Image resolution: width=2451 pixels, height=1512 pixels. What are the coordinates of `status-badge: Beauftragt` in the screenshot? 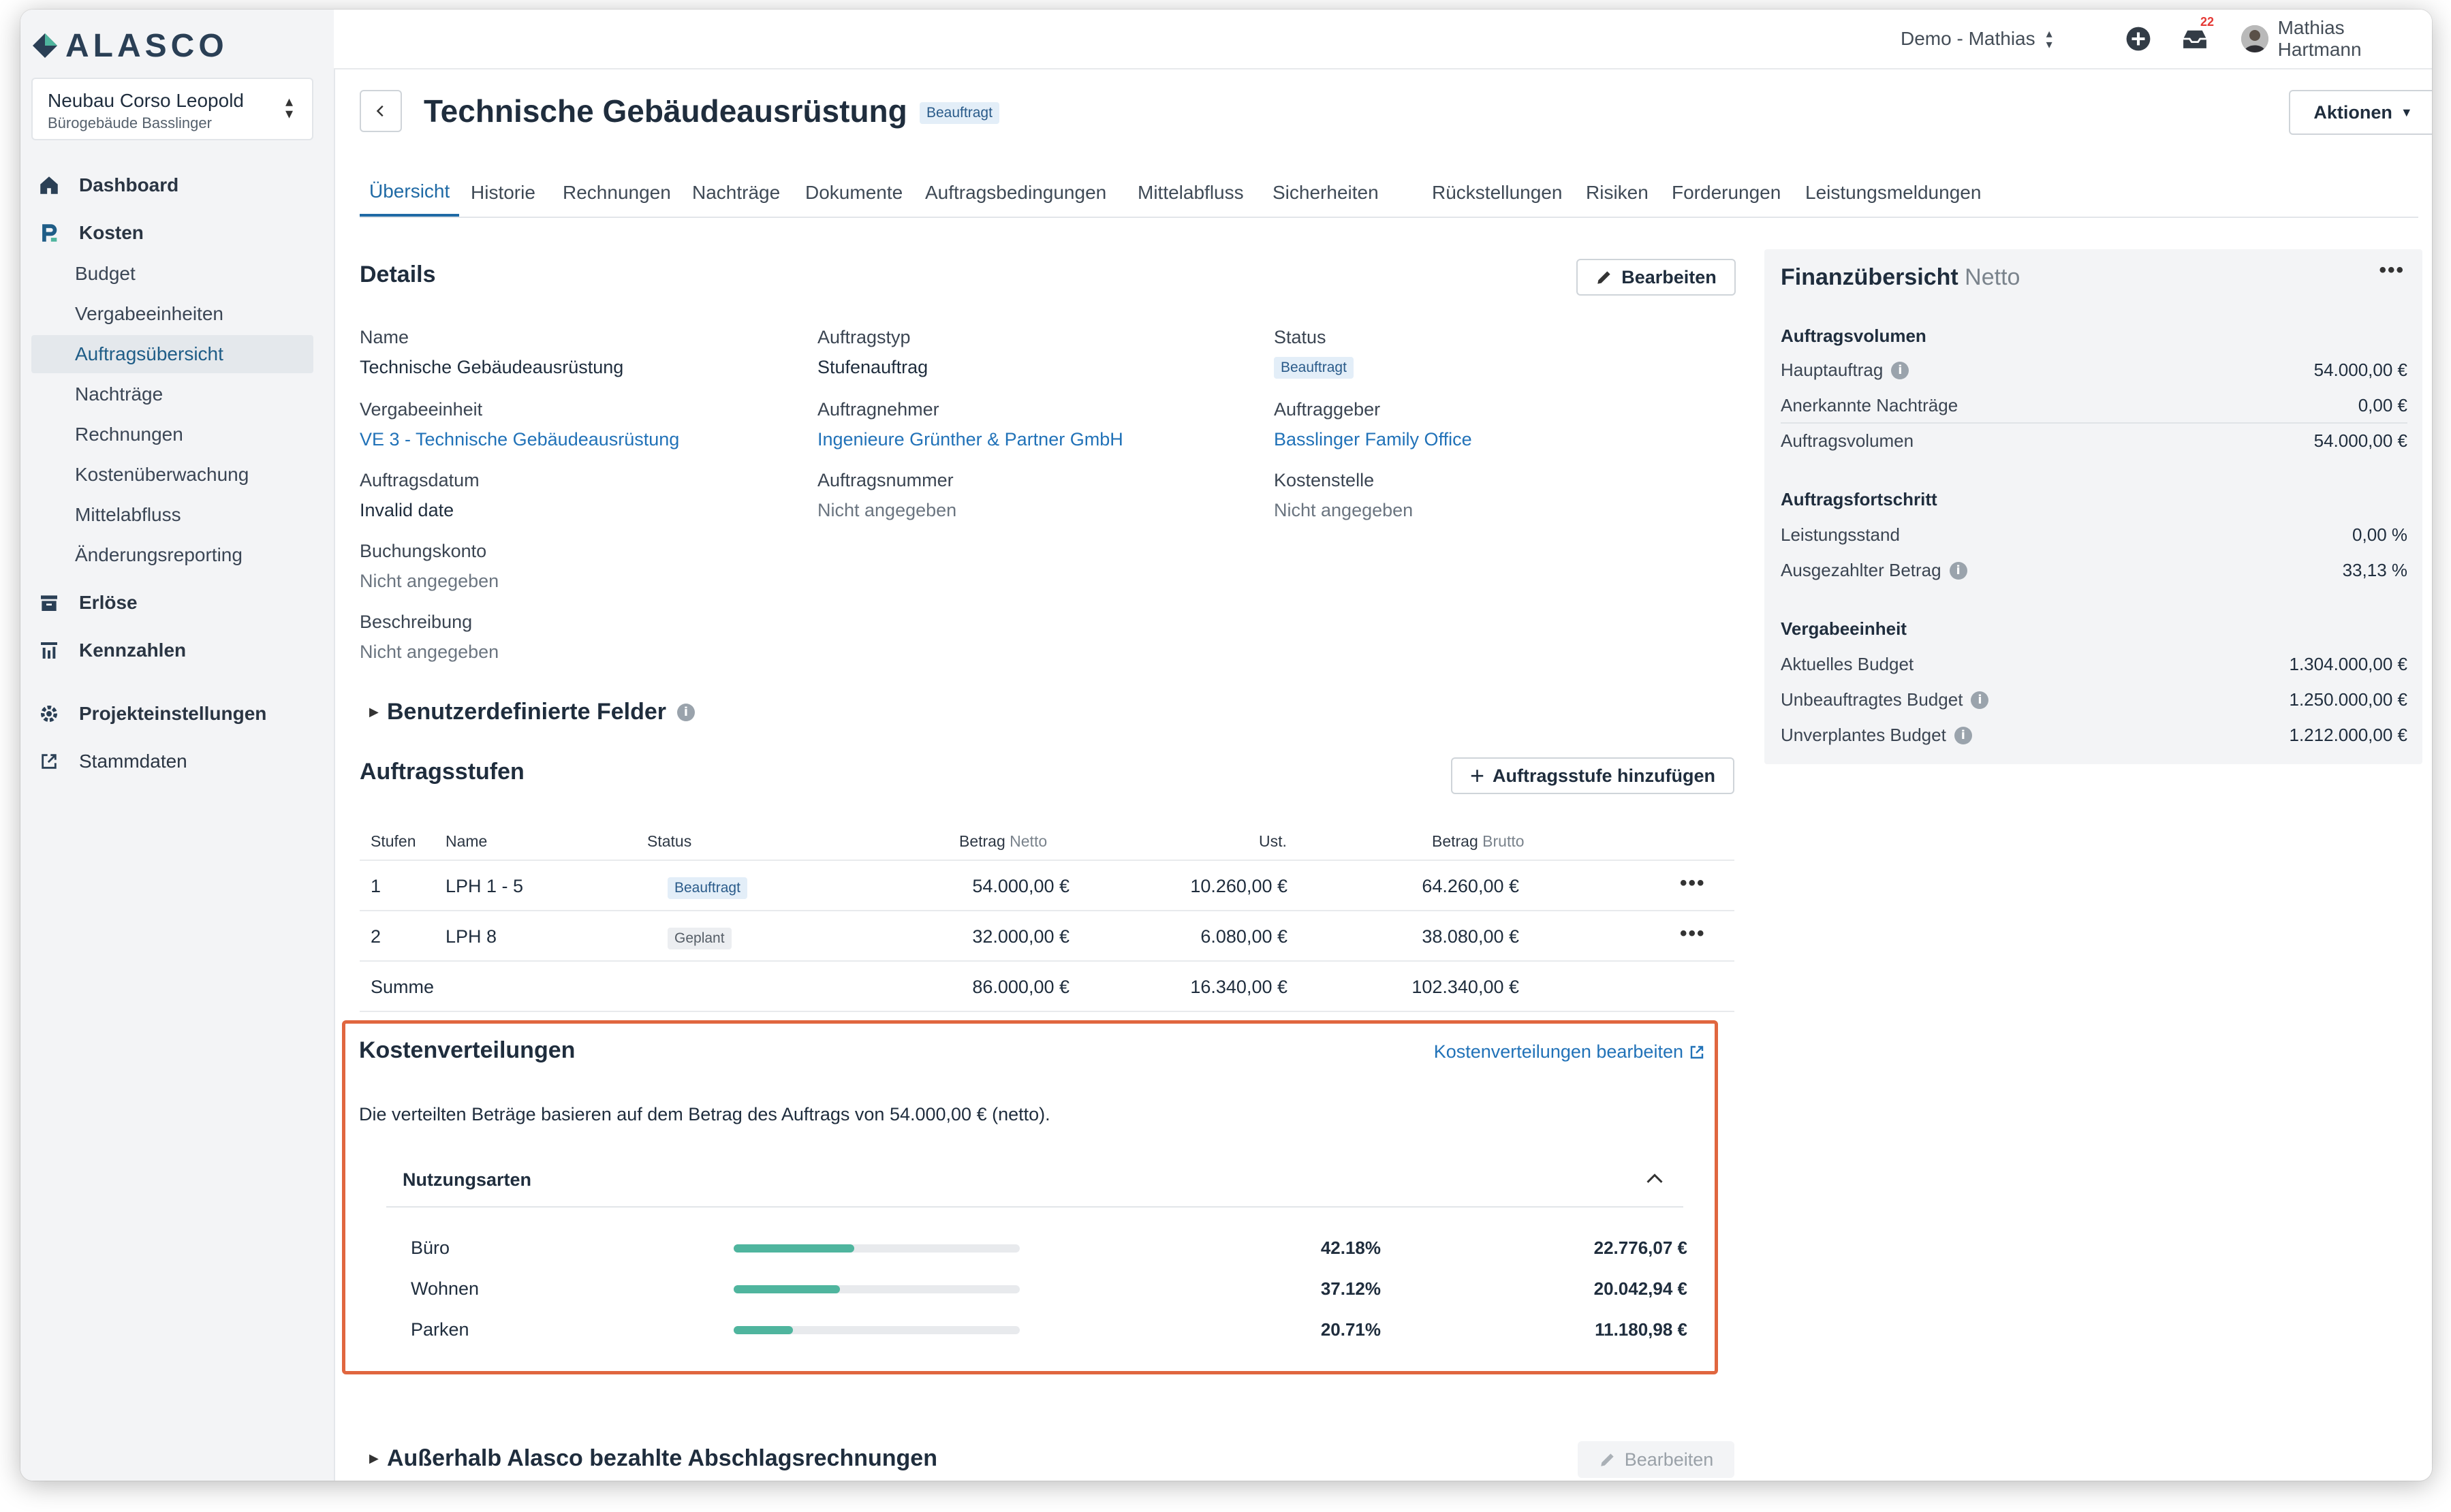 It's located at (1314, 368).